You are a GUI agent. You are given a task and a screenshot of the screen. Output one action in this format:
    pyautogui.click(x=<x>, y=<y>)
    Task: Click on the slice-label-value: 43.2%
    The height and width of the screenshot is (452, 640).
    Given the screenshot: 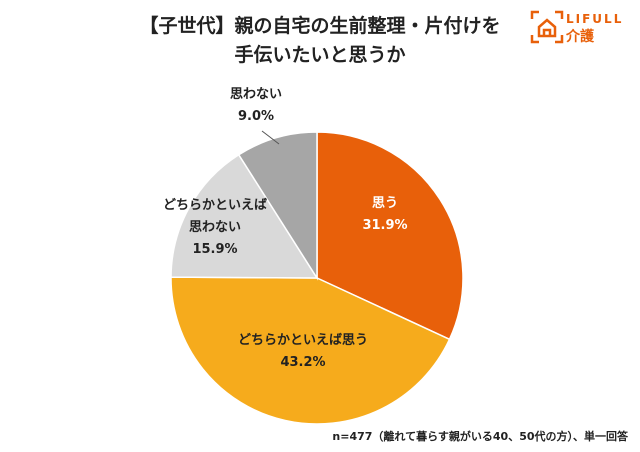 What is the action you would take?
    pyautogui.click(x=303, y=362)
    